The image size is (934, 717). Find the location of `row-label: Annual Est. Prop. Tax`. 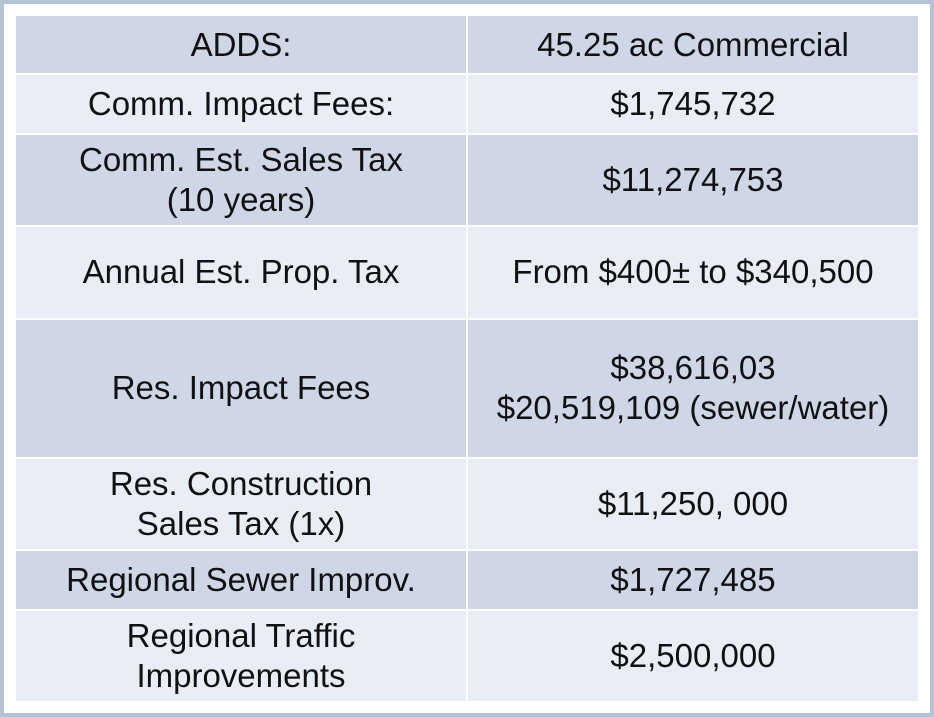

row-label: Annual Est. Prop. Tax is located at coordinates (241, 272).